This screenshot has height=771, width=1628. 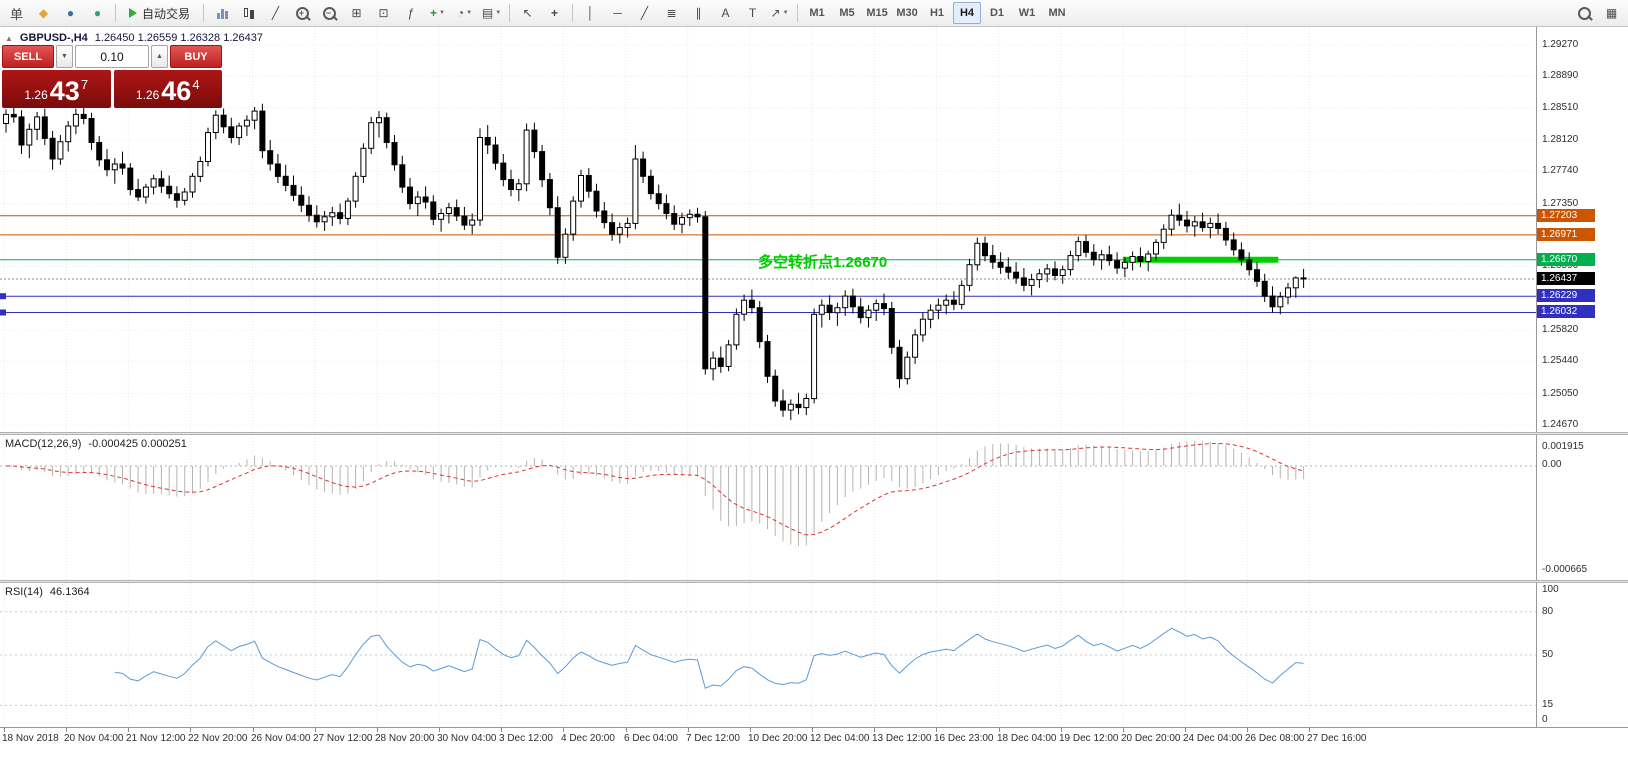 What do you see at coordinates (1560, 107) in the screenshot?
I see `price-axis-tick: 1.28510` at bounding box center [1560, 107].